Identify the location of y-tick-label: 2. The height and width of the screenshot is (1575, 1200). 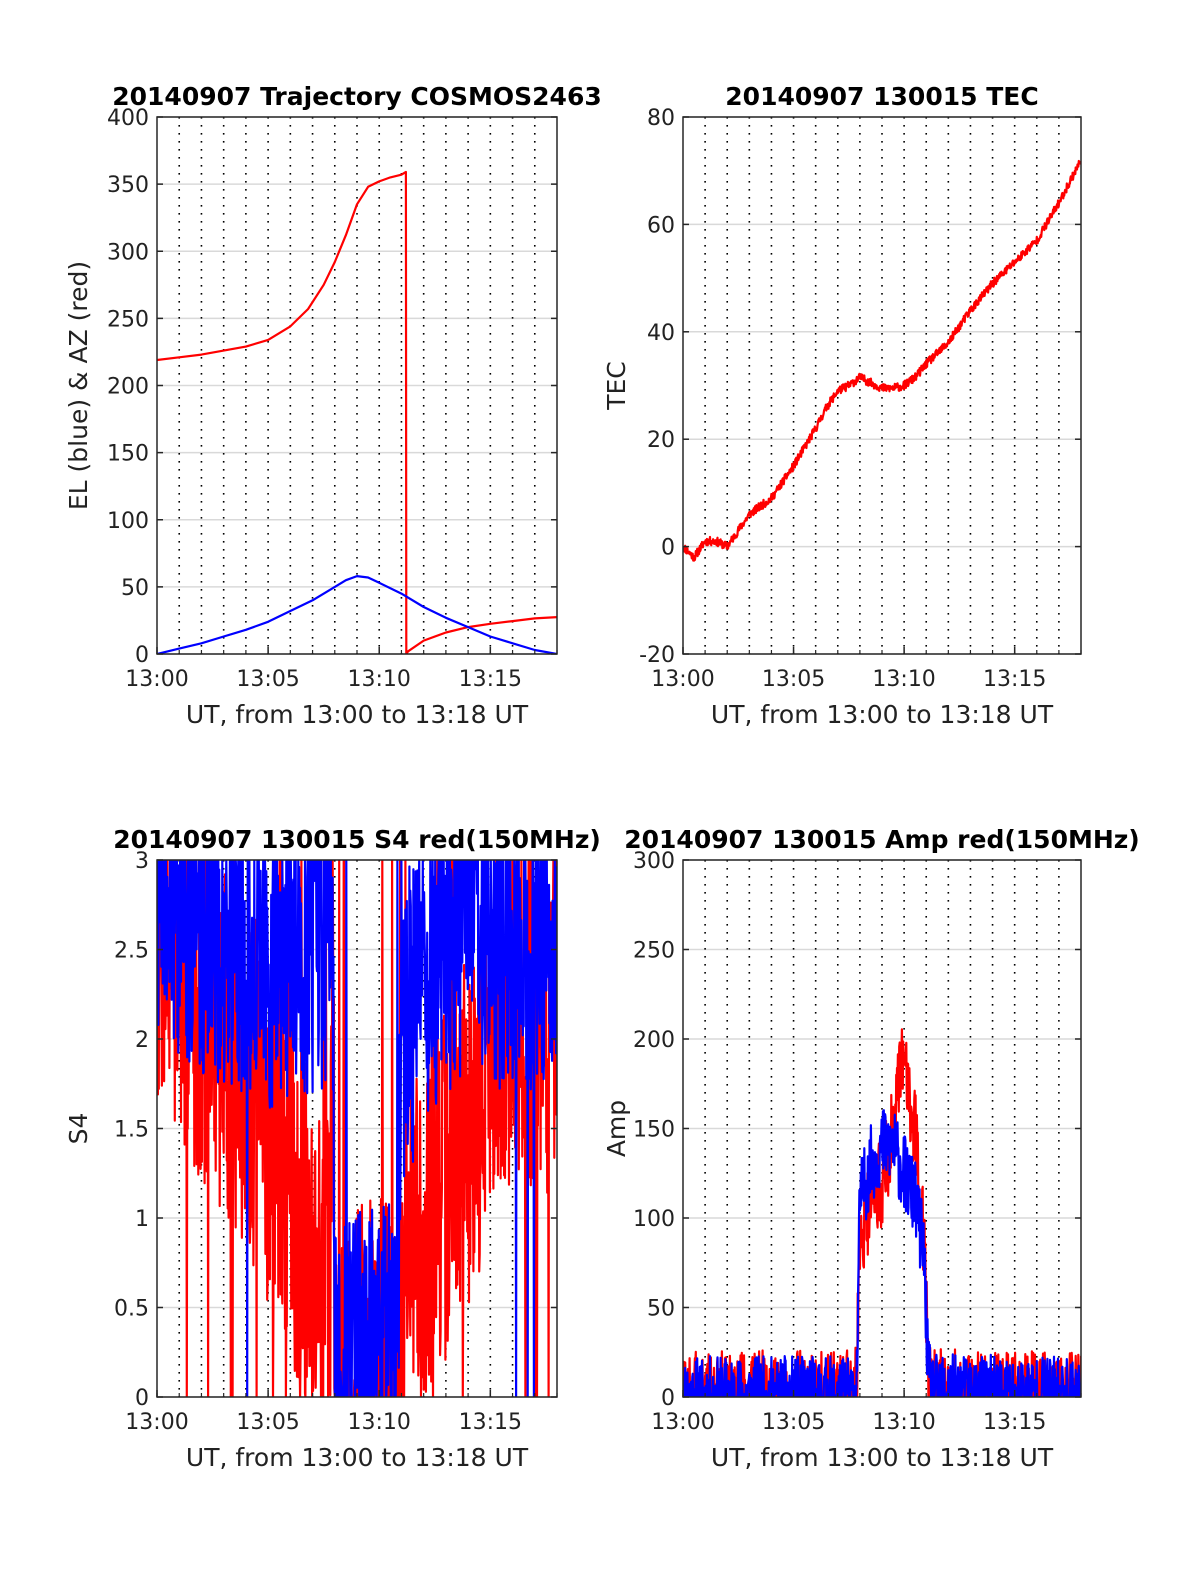
(142, 1040).